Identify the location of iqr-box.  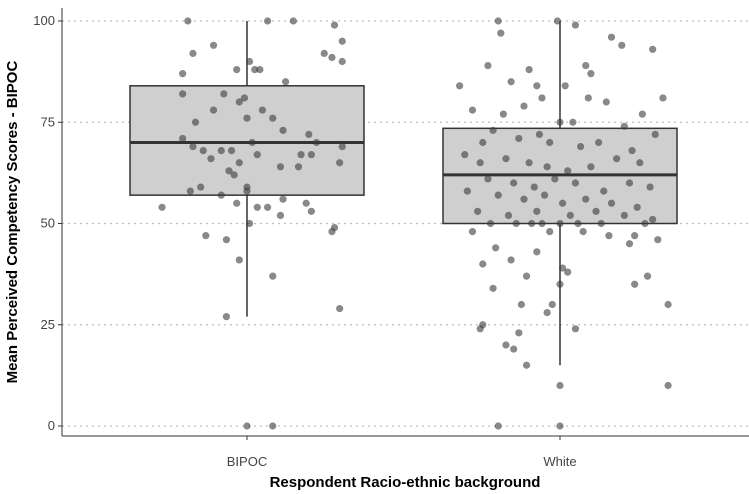
(247, 140).